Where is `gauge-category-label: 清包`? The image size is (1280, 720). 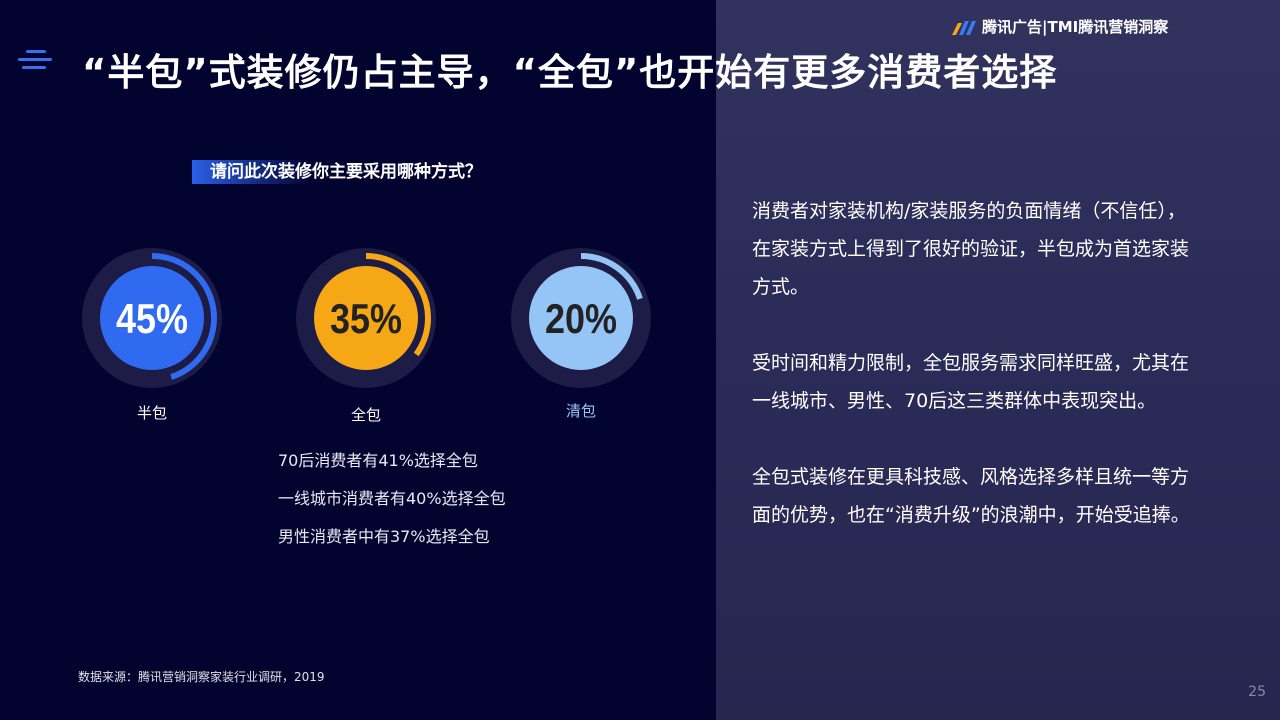
gauge-category-label: 清包 is located at coordinates (581, 411).